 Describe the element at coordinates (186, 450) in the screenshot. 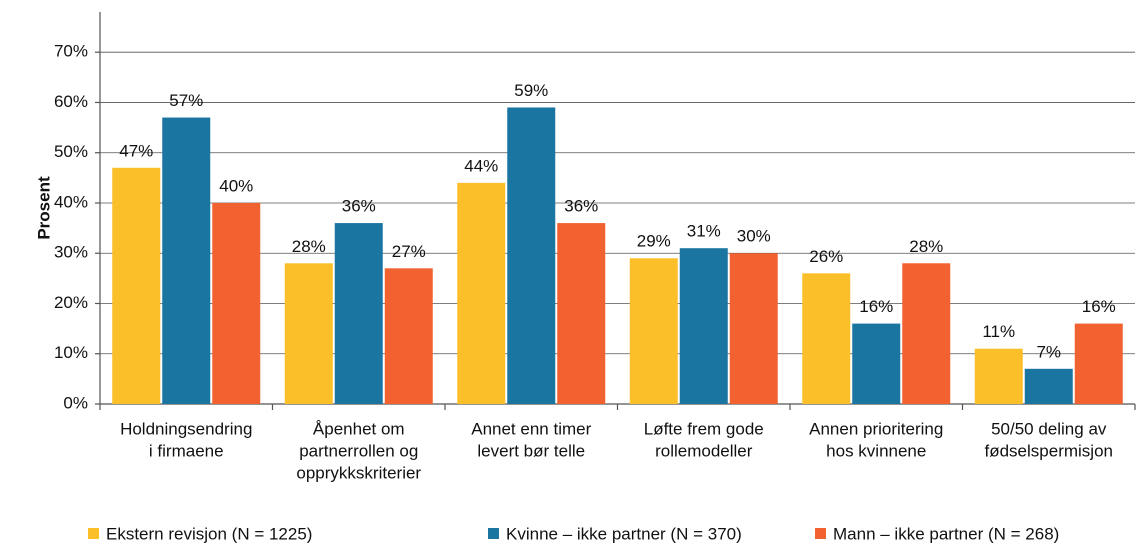

I see `x-tick-label: i firmaene` at that location.